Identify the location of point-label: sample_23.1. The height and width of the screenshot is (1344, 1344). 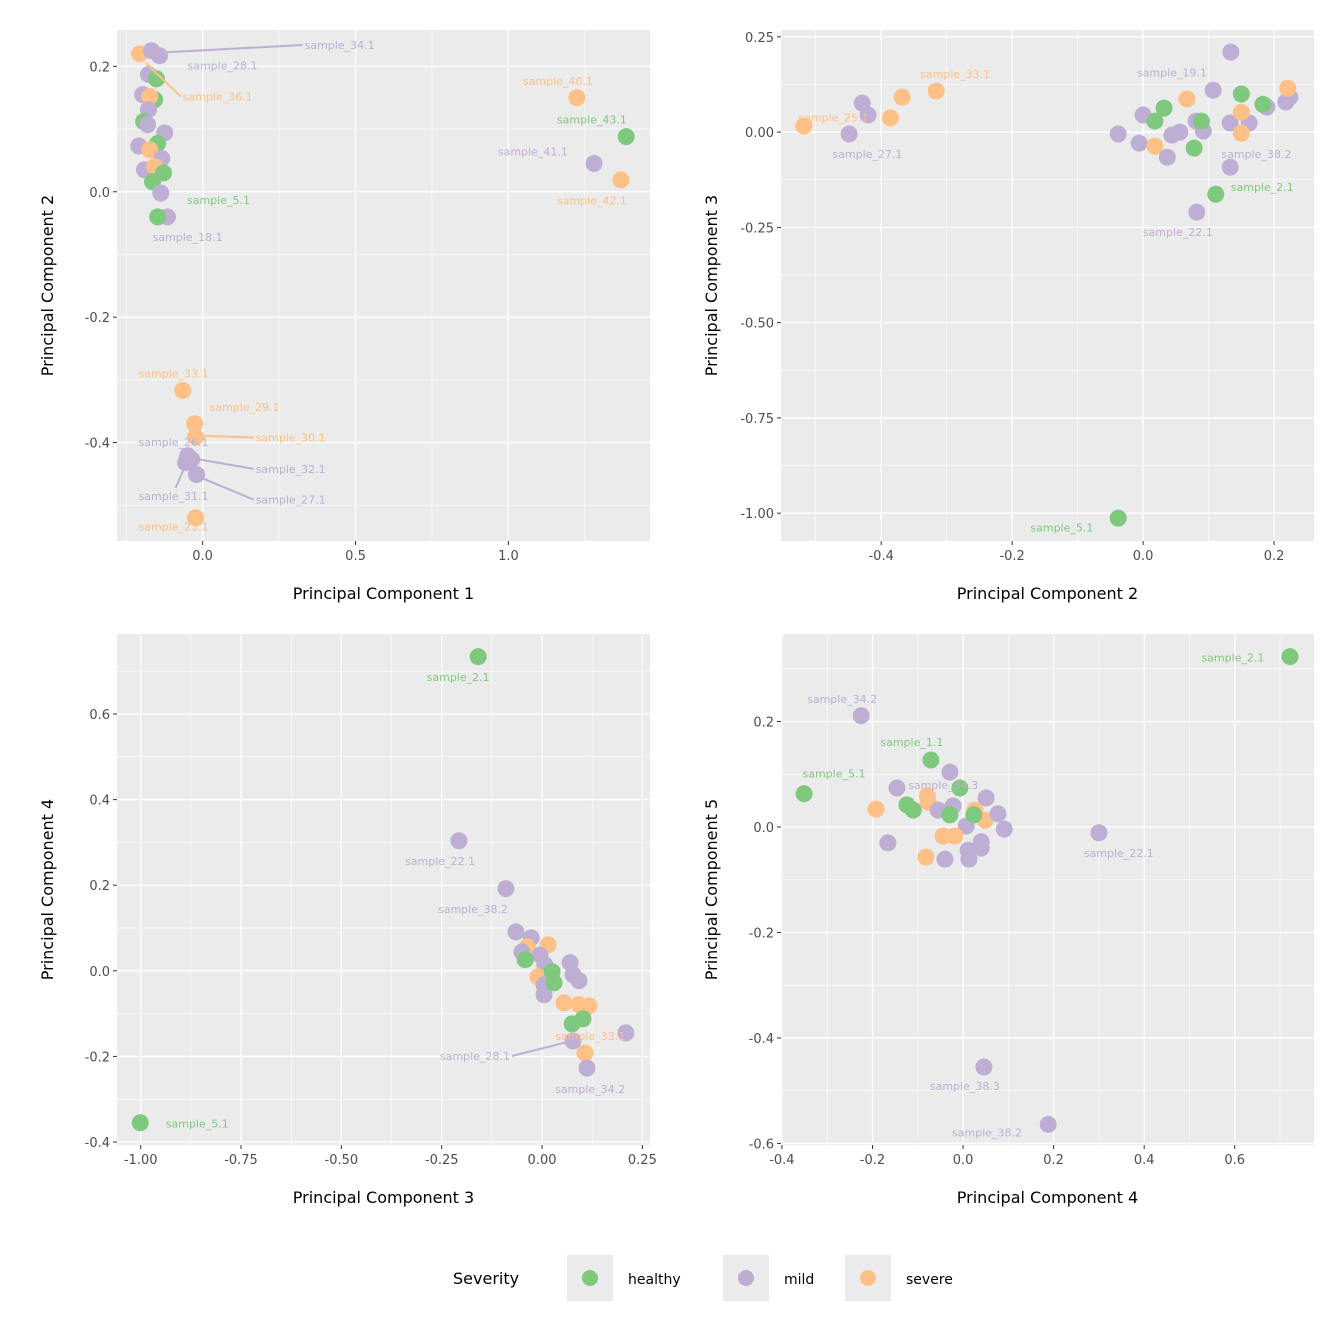
(174, 527).